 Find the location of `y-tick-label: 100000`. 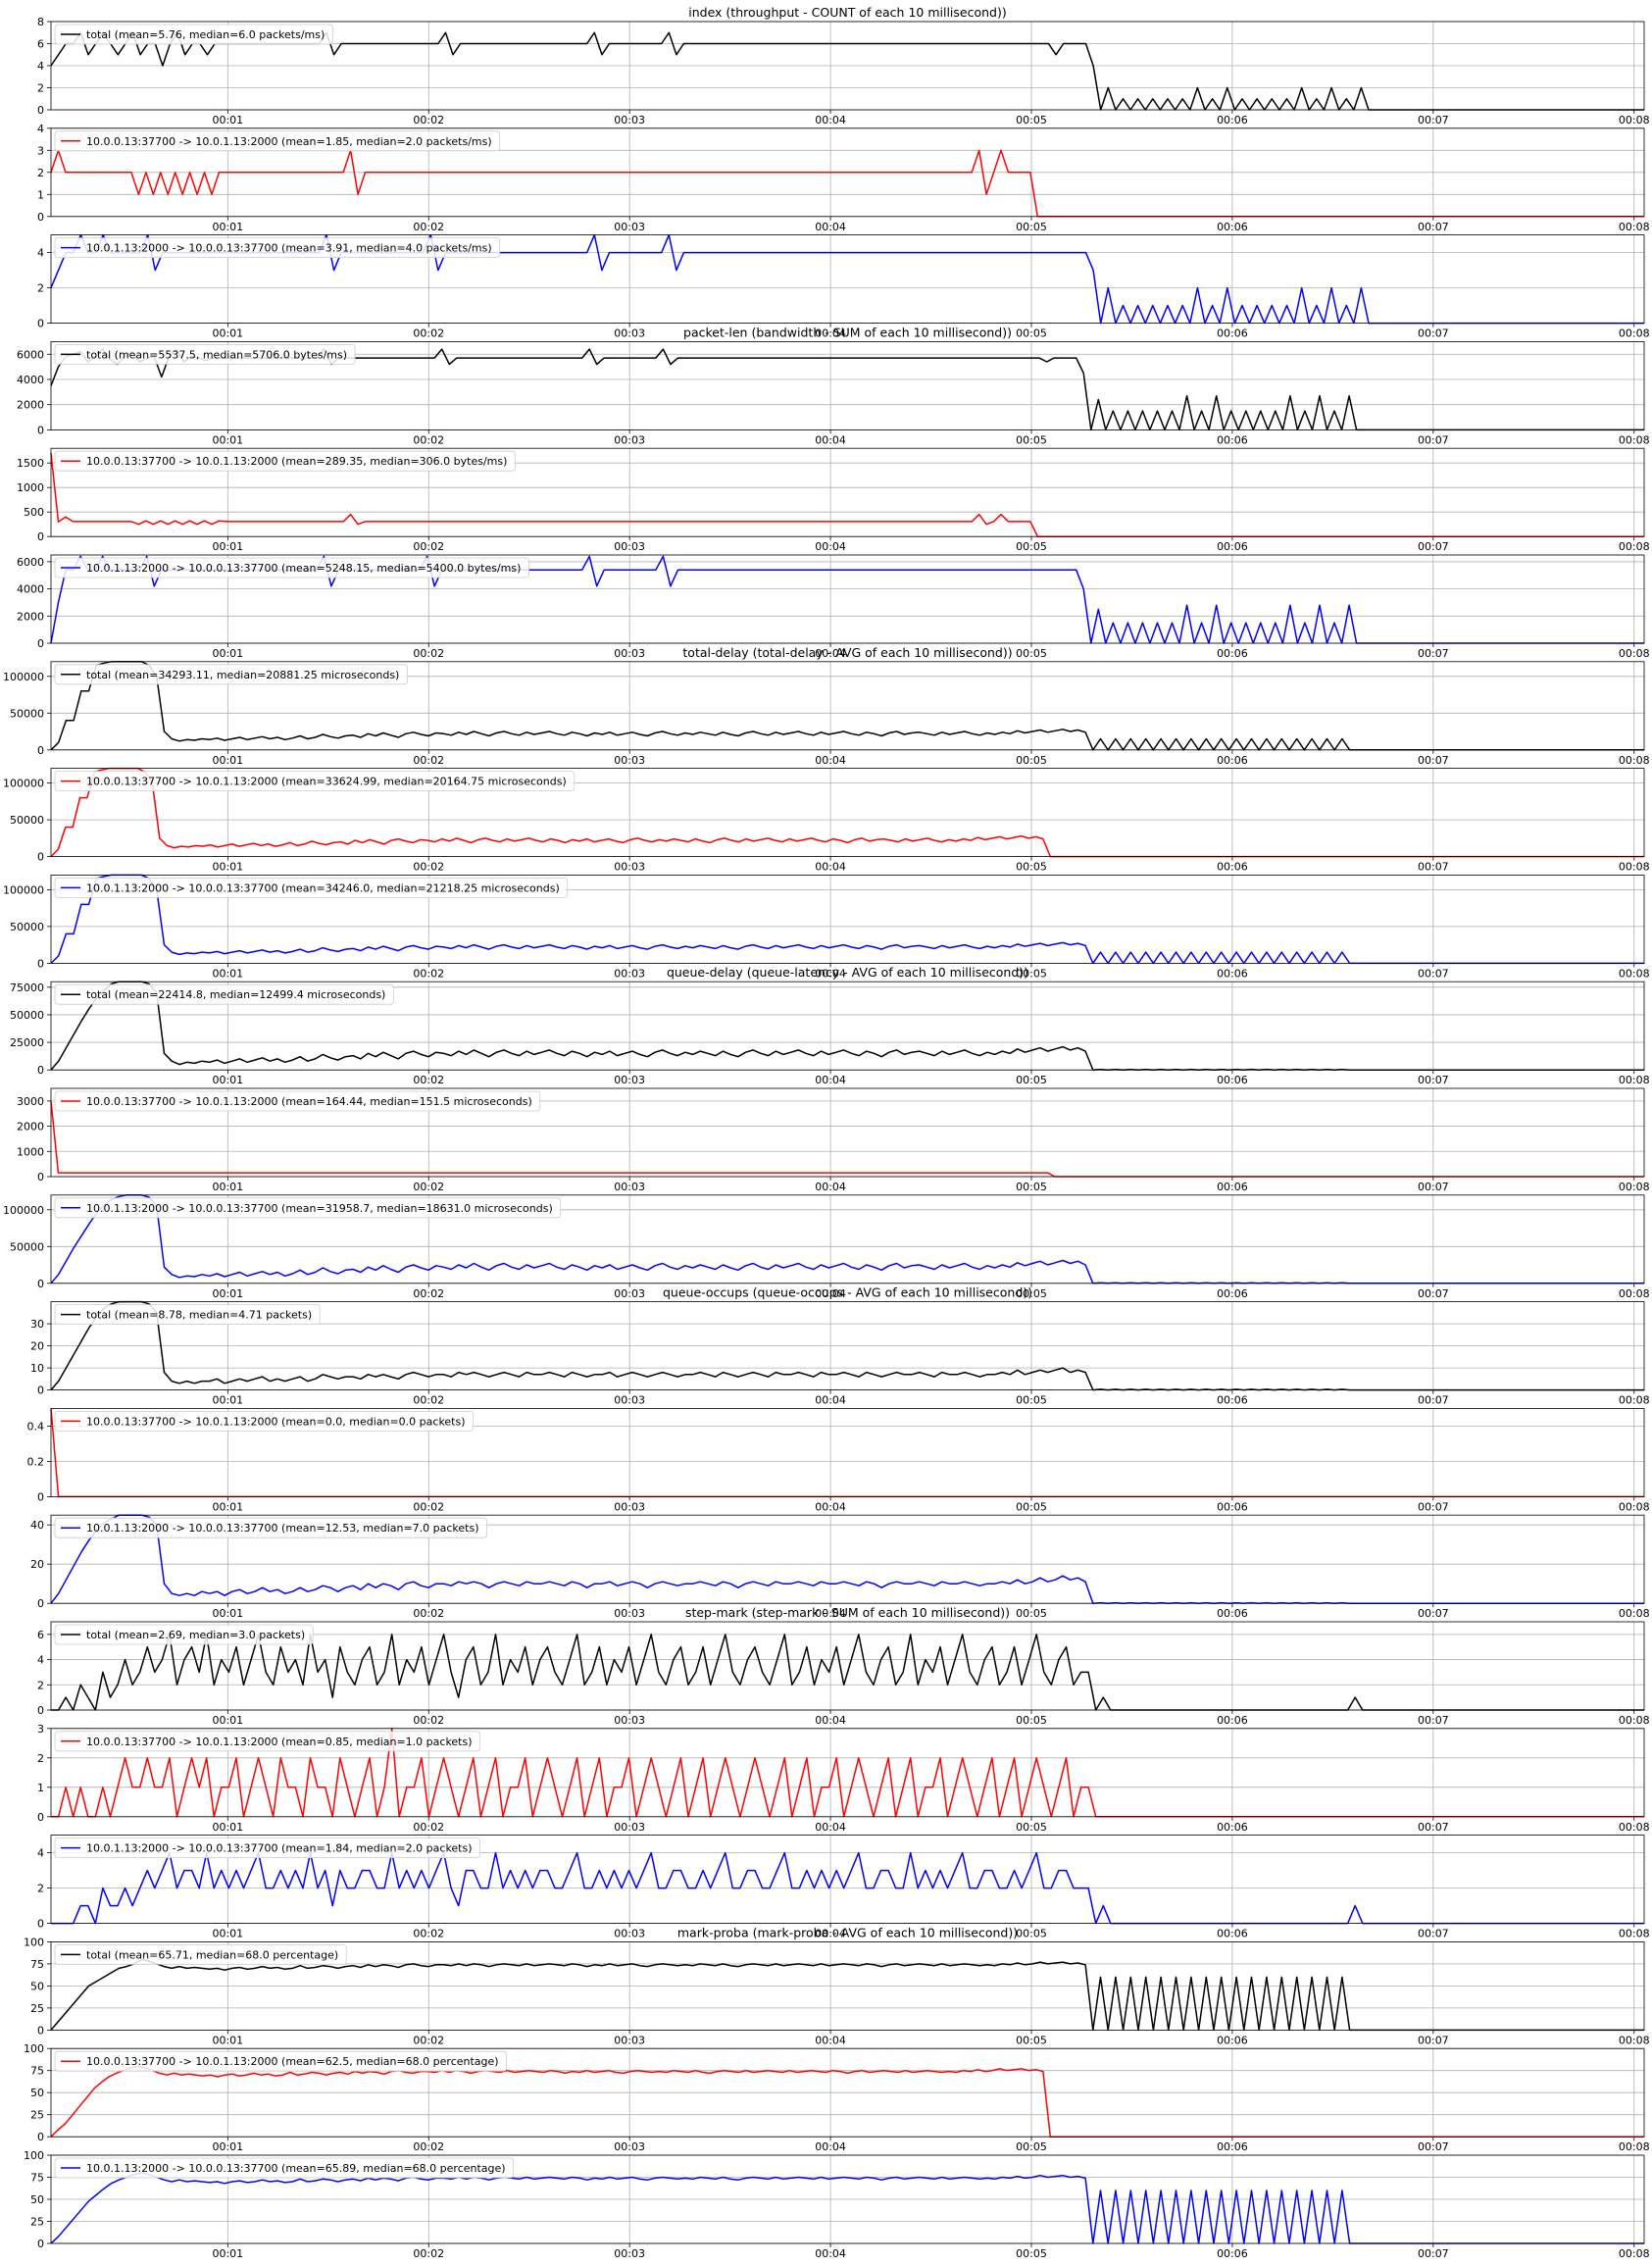

y-tick-label: 100000 is located at coordinates (24, 784).